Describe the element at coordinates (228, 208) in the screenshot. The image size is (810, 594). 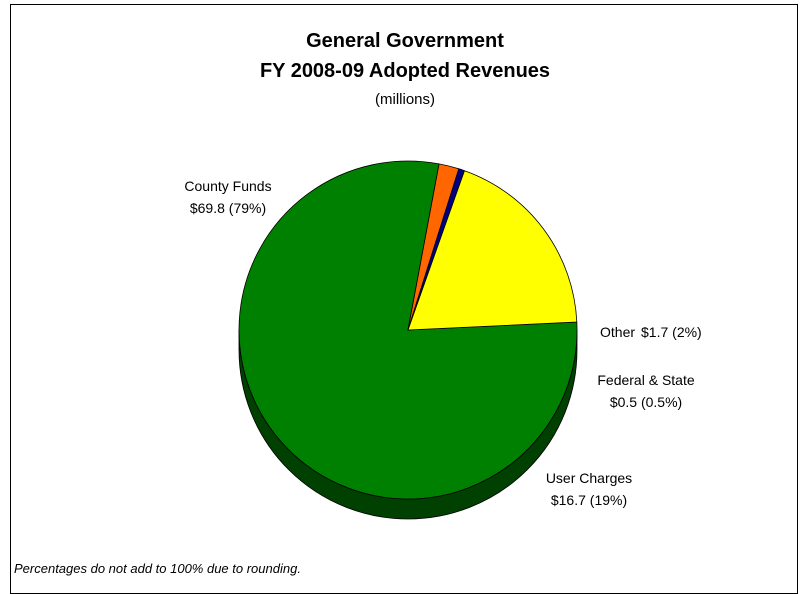
I see `slice-value-county-funds: $69.8 (79%)` at that location.